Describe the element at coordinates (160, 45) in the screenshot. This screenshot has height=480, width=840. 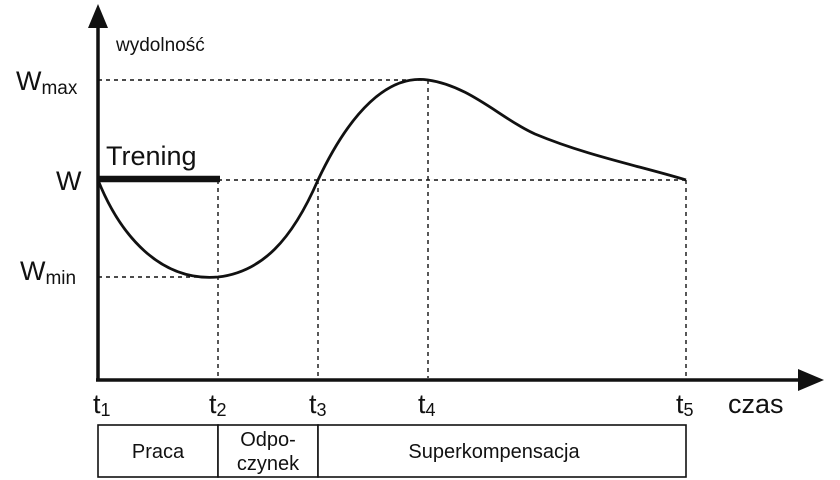
I see `y-axis-label: wydolność` at that location.